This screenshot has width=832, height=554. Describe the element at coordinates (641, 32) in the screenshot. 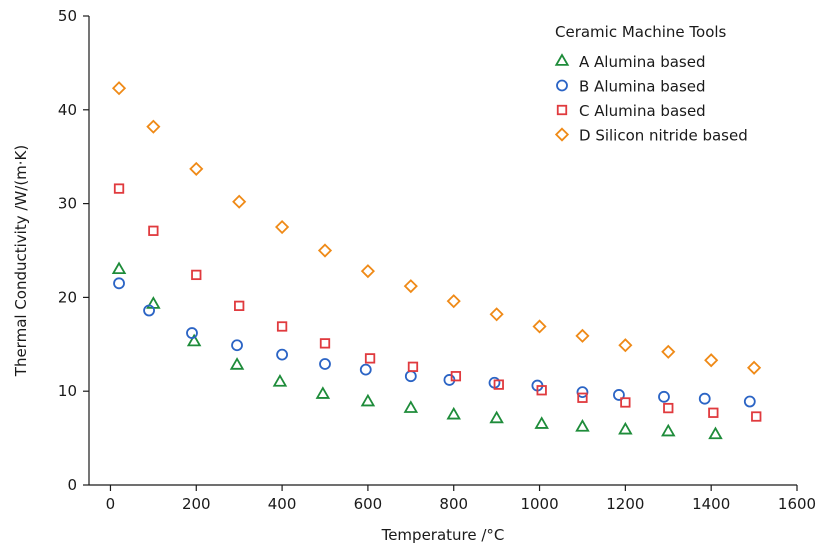

I see `legend-title: Ceramic Machine Tools` at that location.